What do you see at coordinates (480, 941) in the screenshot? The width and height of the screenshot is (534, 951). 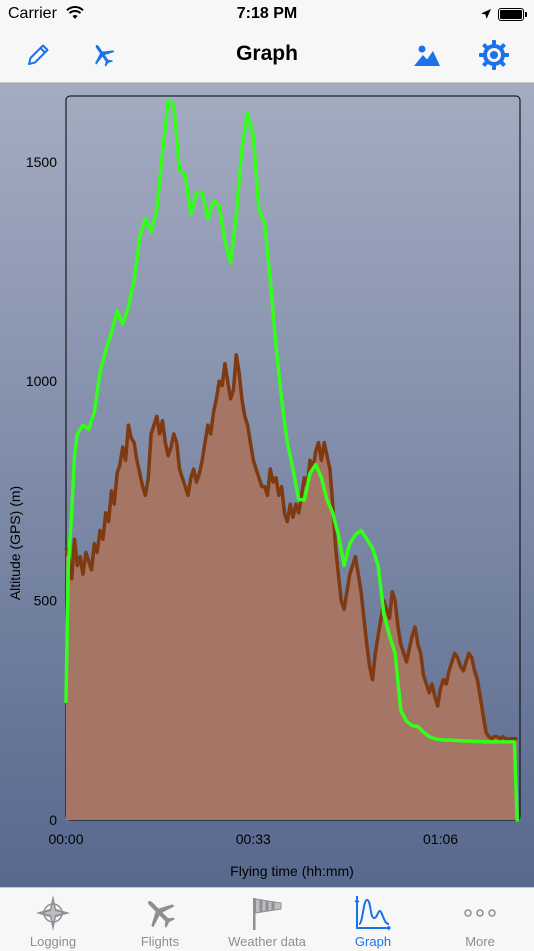 I see `tab-label: More` at bounding box center [480, 941].